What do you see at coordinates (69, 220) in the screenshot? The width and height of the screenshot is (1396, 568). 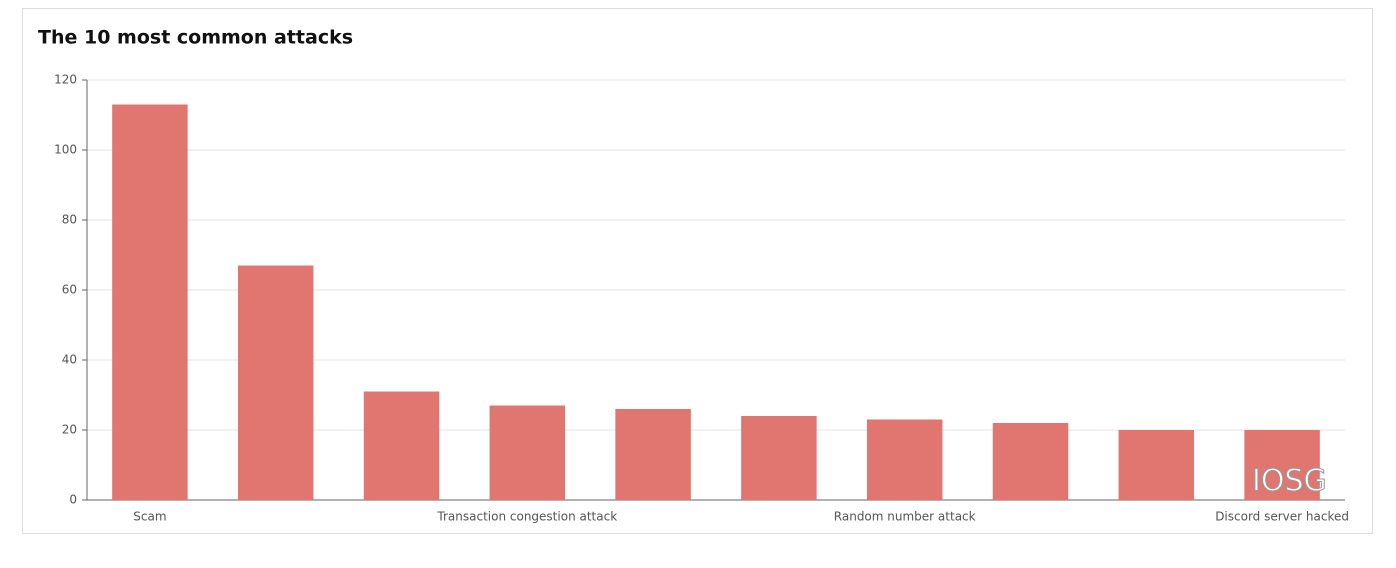 I see `y-tick-label: 80` at bounding box center [69, 220].